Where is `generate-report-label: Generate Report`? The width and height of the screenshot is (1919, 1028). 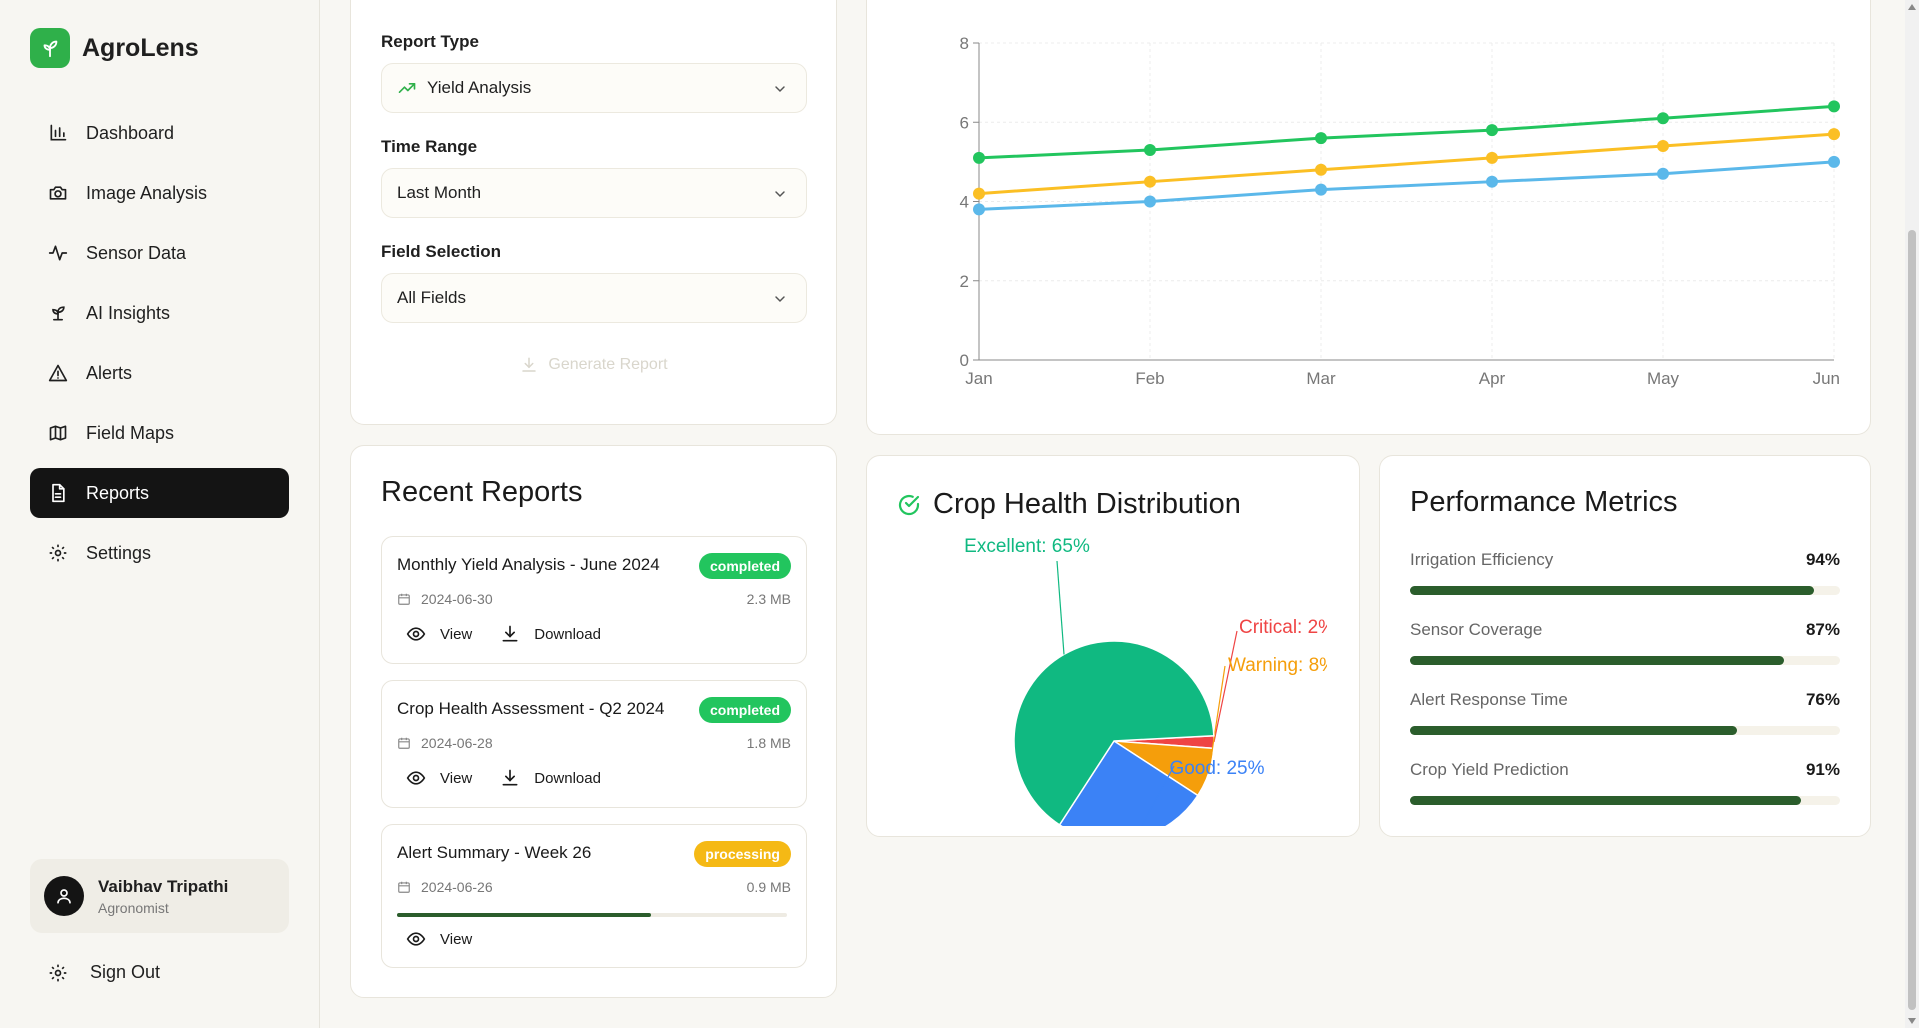 generate-report-label: Generate Report is located at coordinates (608, 364).